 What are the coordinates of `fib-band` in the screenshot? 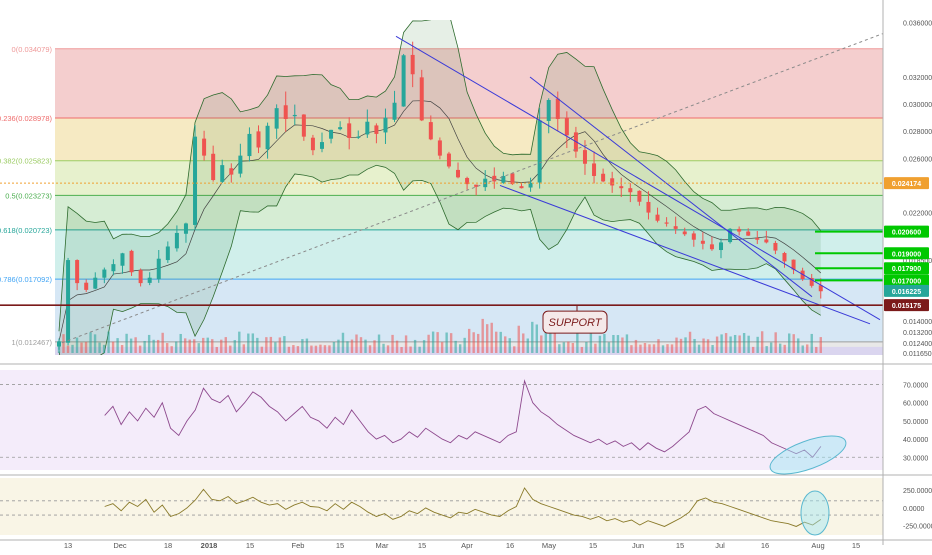 It's located at (469, 254).